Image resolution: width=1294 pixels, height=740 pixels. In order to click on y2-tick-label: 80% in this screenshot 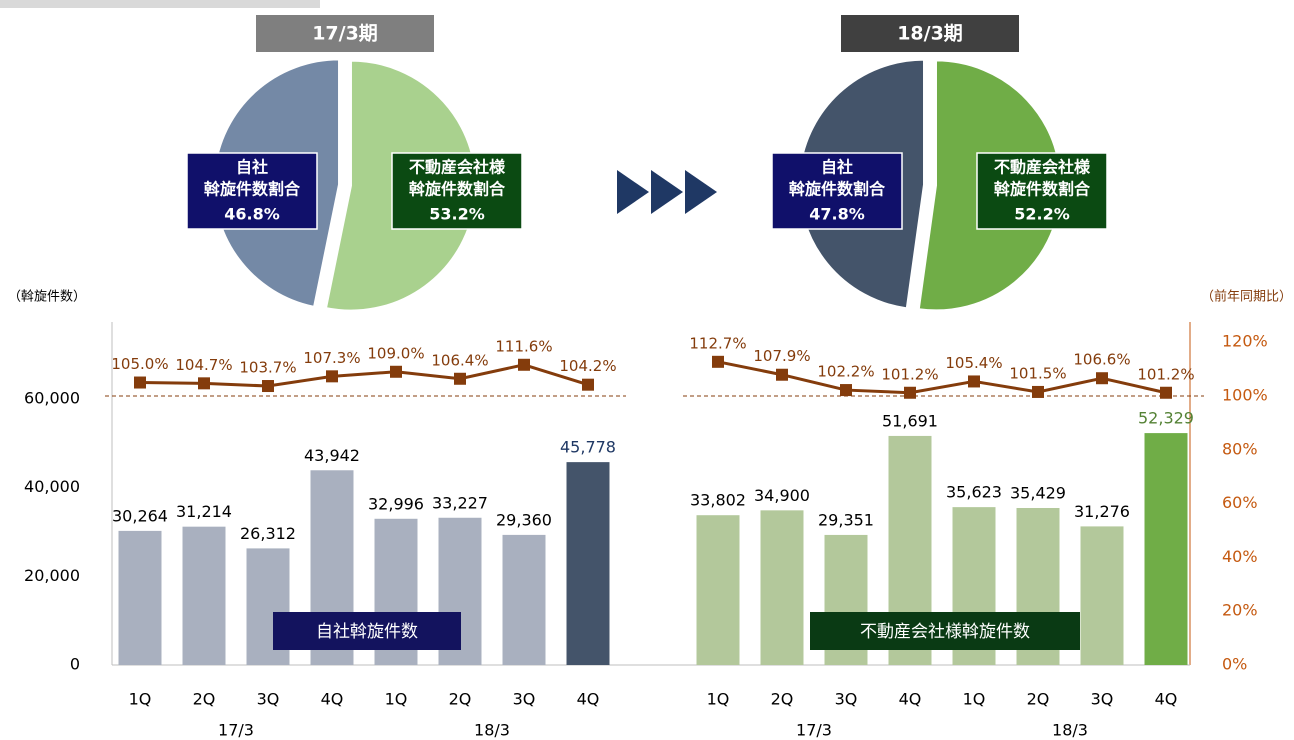, I will do `click(1240, 448)`.